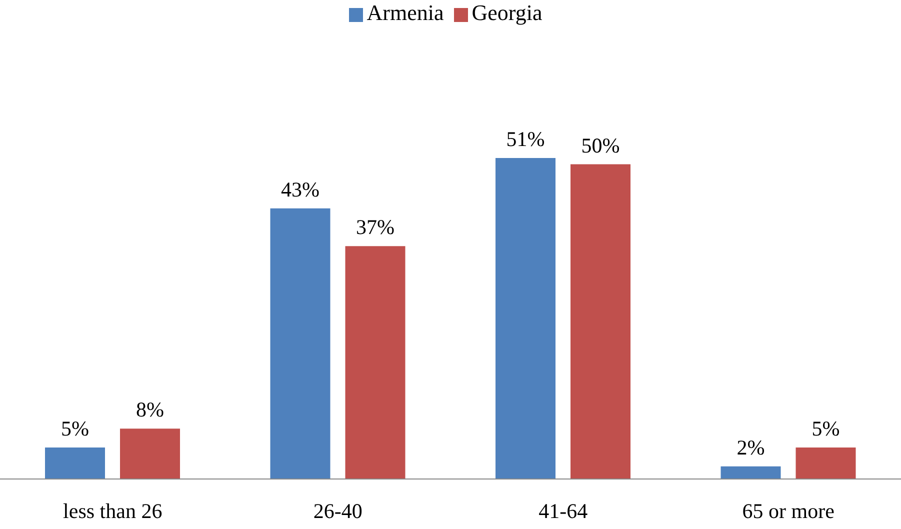  What do you see at coordinates (788, 510) in the screenshot?
I see `x-tick-label: 65 or more` at bounding box center [788, 510].